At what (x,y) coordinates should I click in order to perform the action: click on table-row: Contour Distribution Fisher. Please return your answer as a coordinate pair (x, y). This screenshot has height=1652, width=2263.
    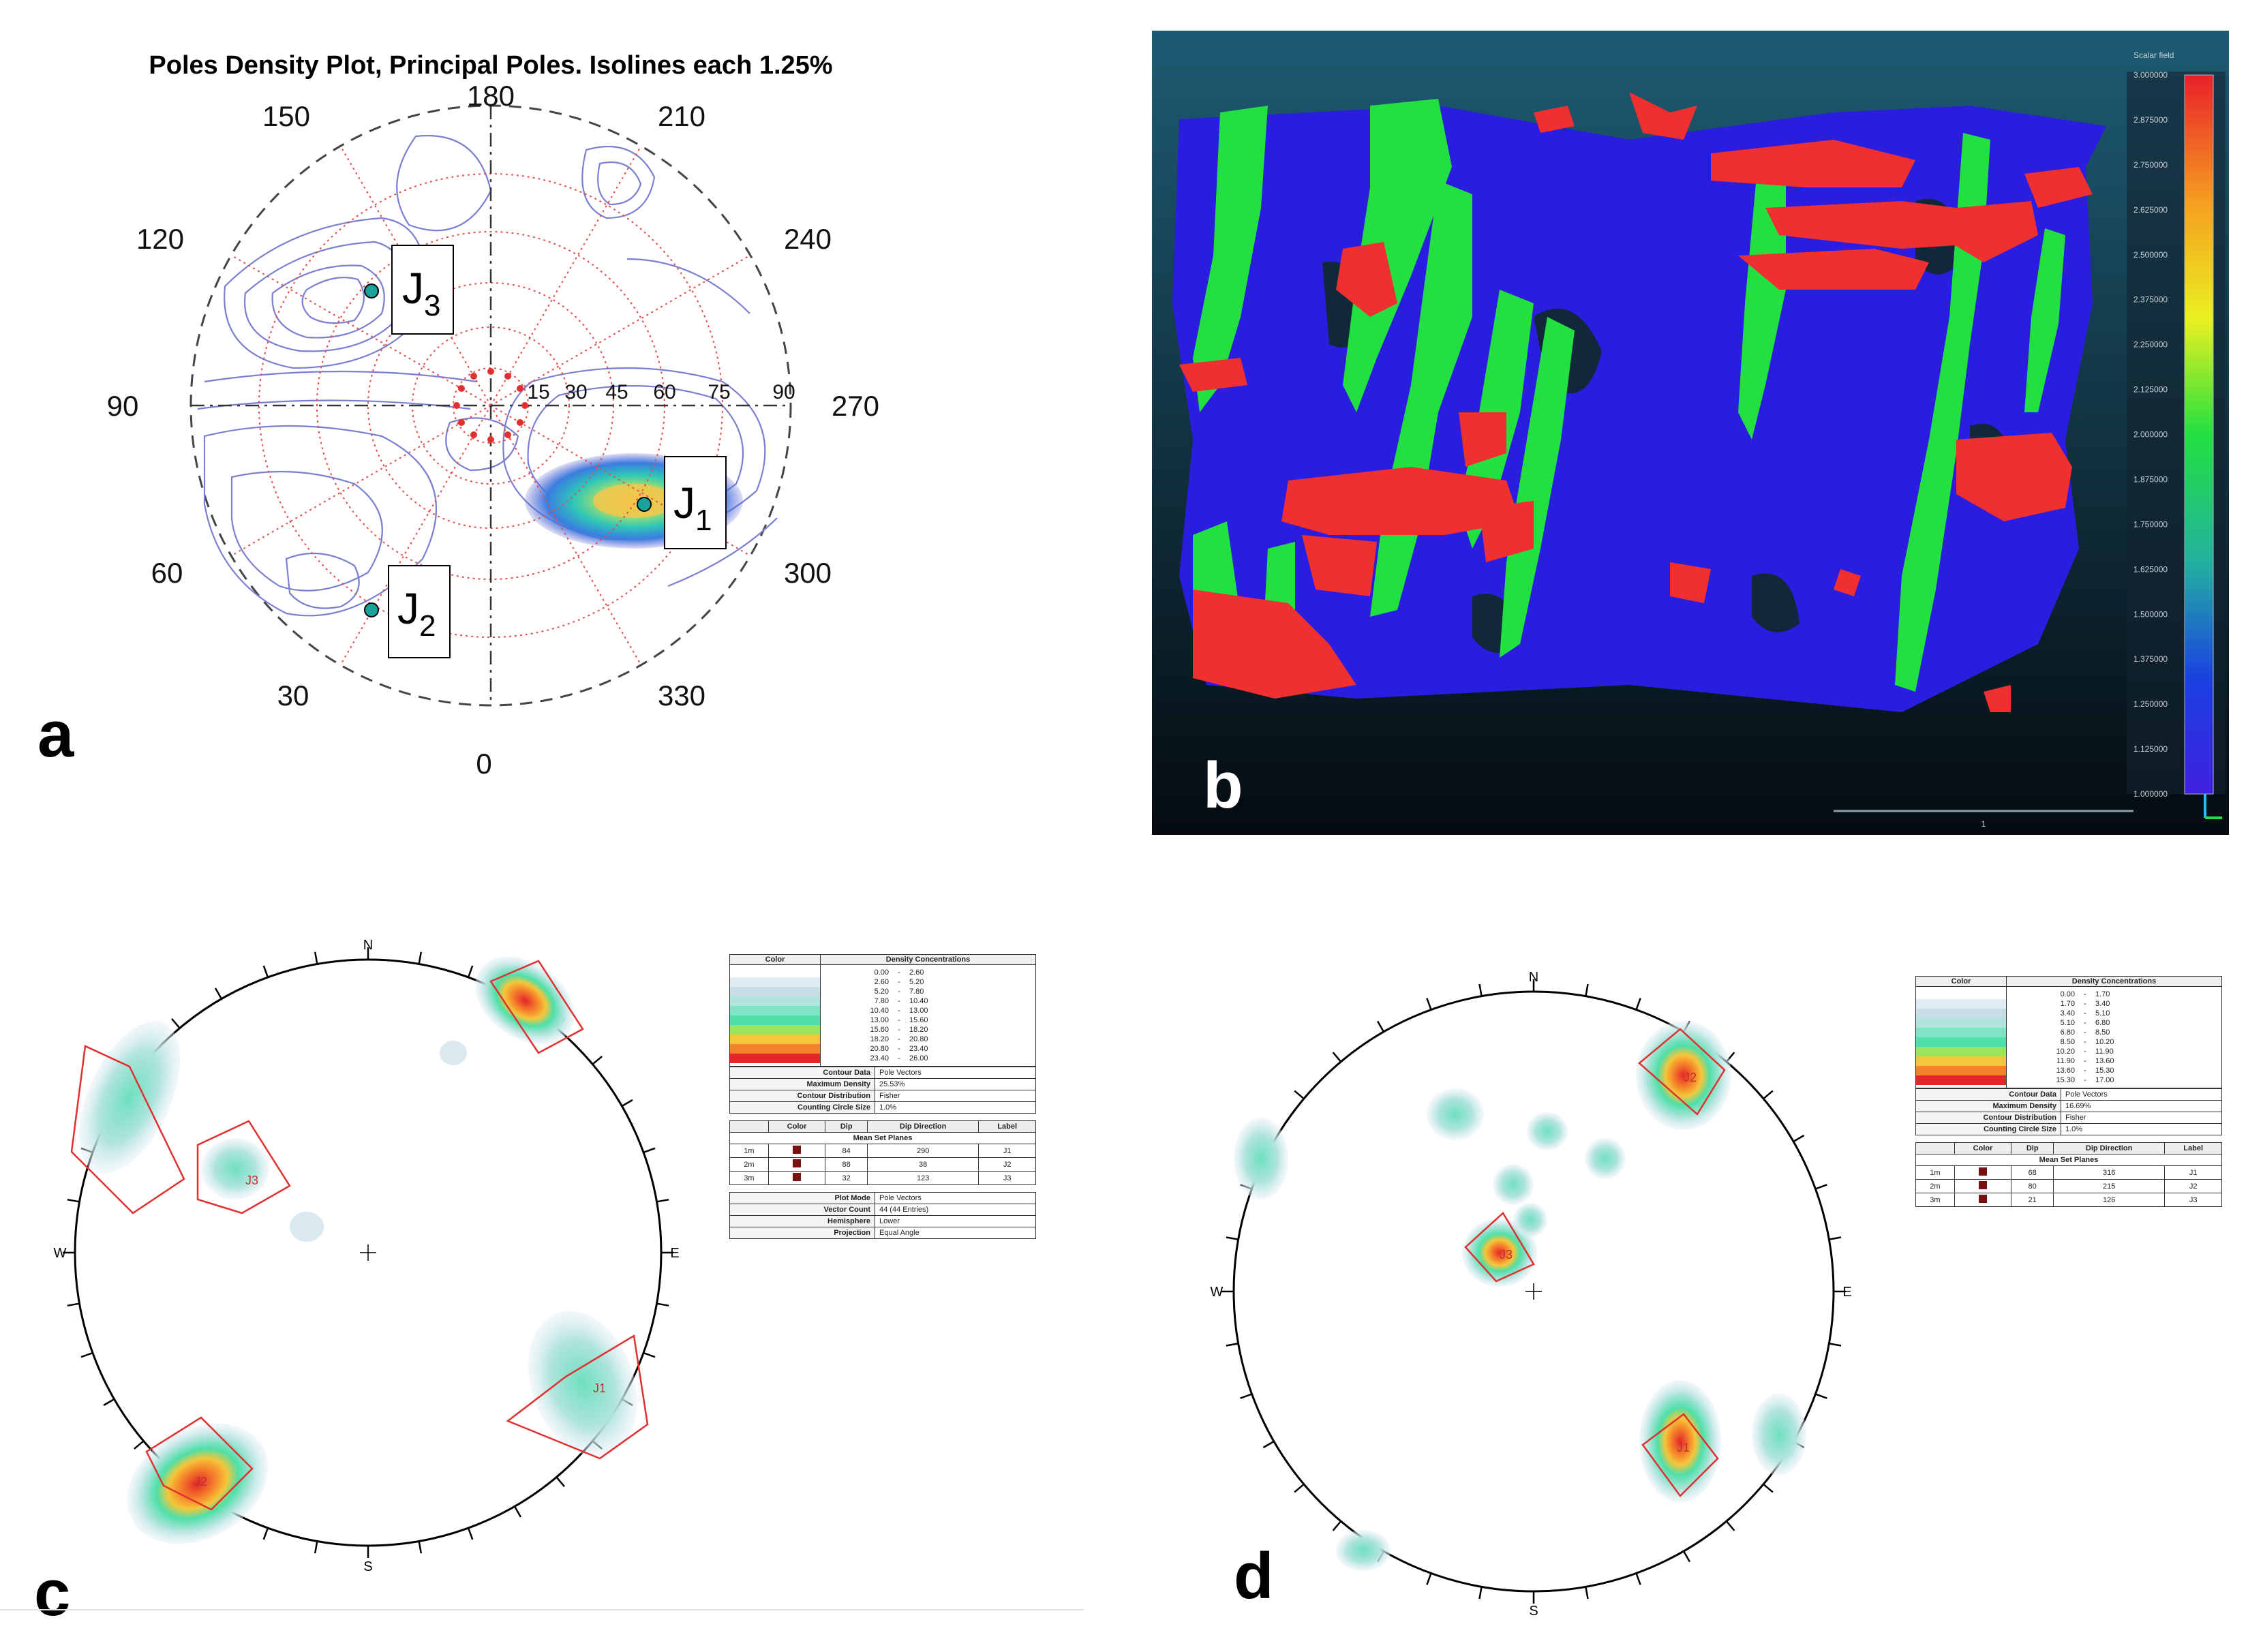
    Looking at the image, I should click on (883, 1096).